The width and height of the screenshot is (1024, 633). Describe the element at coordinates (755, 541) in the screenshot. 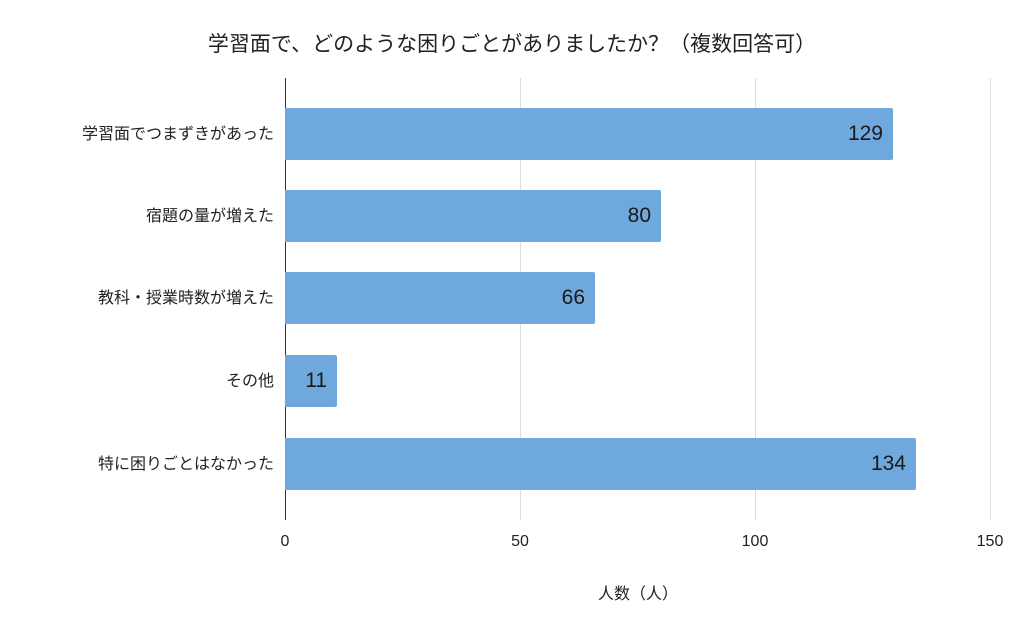

I see `x-tick-100: 100` at that location.